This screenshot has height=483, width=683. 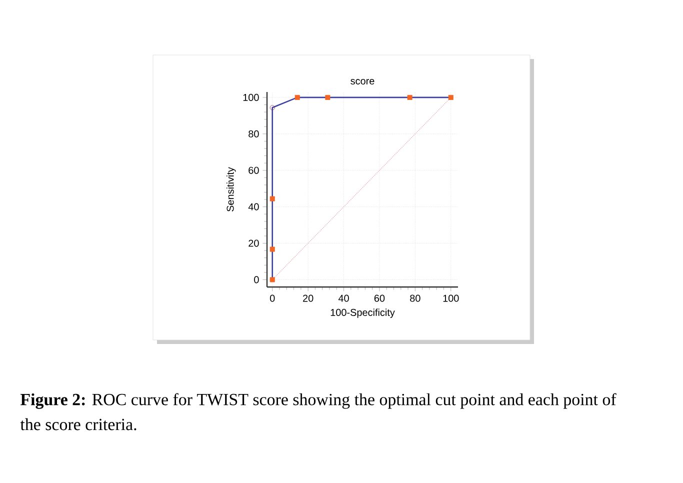 I want to click on text: Figure 2: ROC curve for TWIST score showing the optimal cut point and each point of the score criteria., so click(x=318, y=411).